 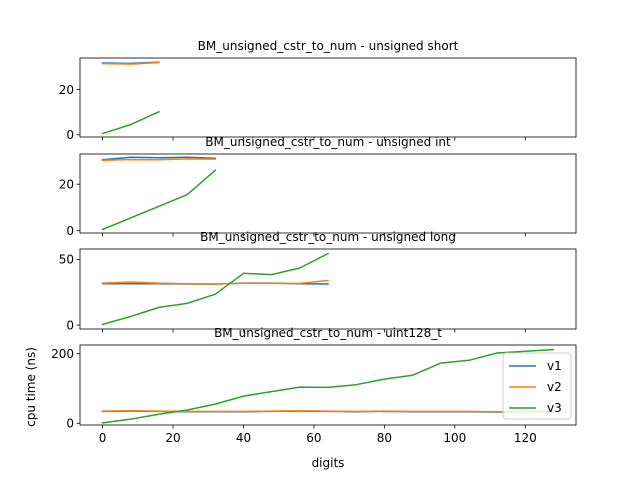 I want to click on y-tick-label: 200, so click(x=62, y=354).